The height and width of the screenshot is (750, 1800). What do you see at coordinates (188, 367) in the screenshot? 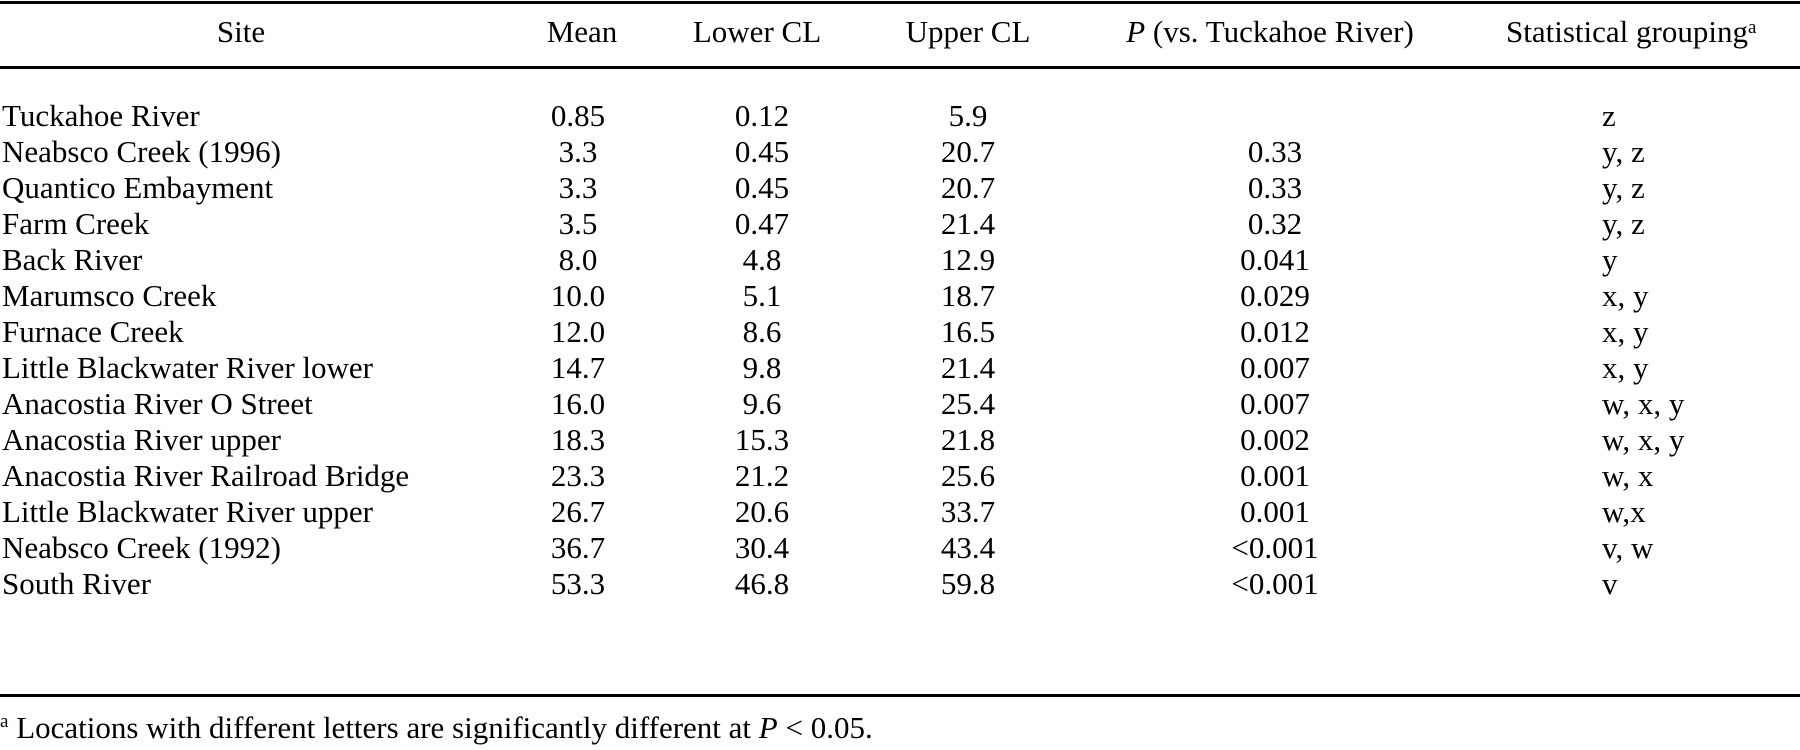
I see `cell-site: Little Blackwater River lower` at bounding box center [188, 367].